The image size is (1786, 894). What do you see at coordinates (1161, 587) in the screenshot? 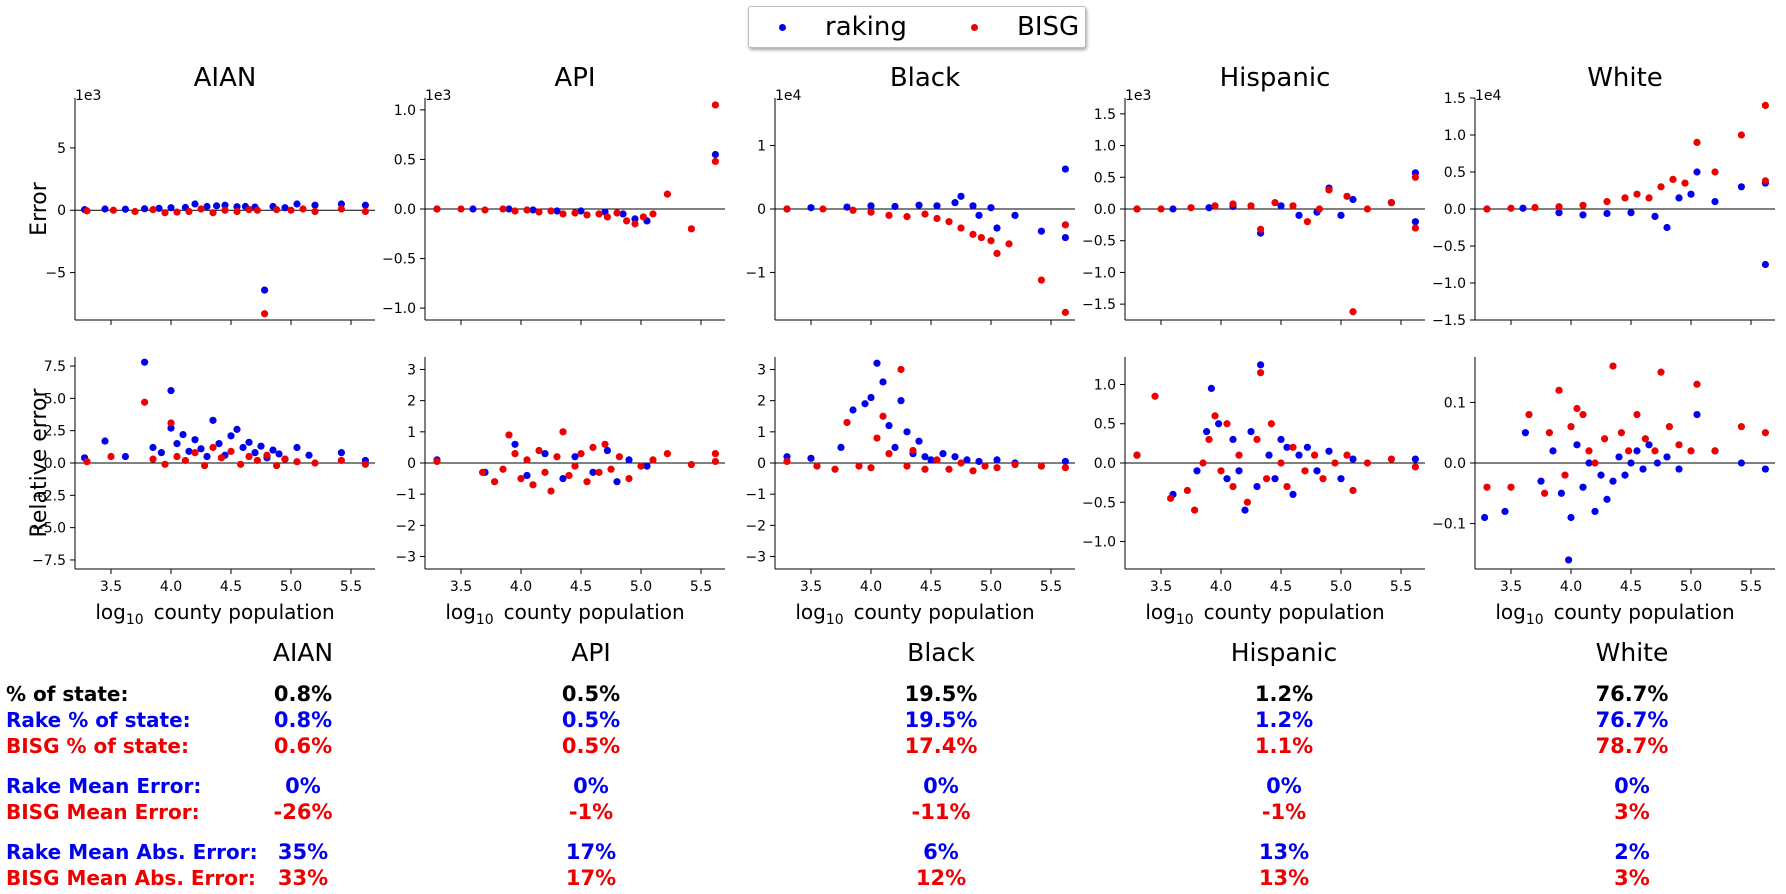
I see `panel-9-xtick-label: 3.5` at bounding box center [1161, 587].